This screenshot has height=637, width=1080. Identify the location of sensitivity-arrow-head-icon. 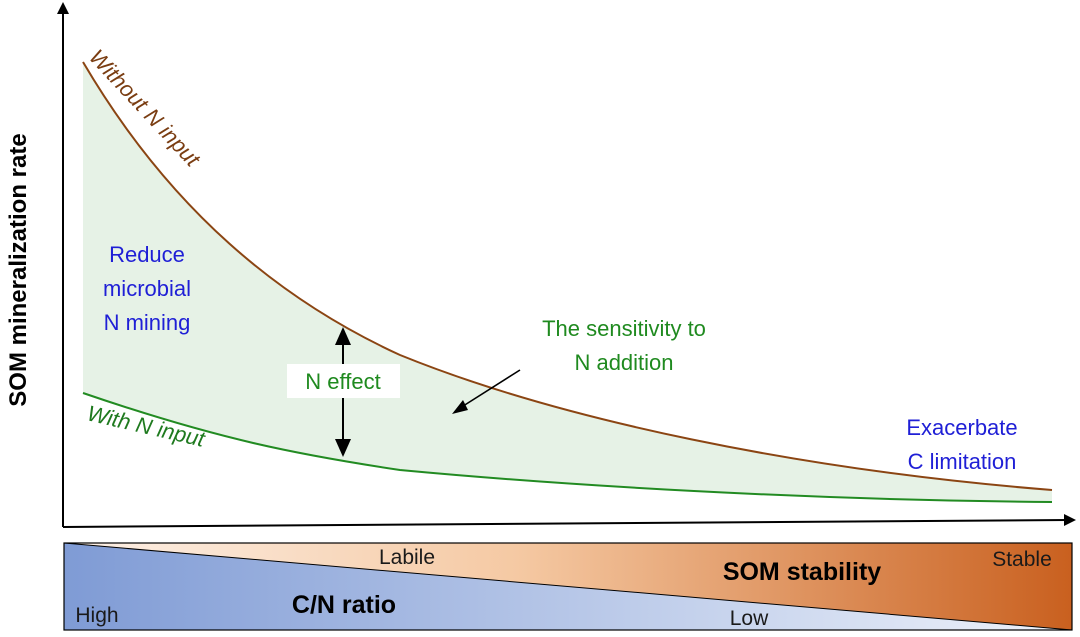
(460, 407).